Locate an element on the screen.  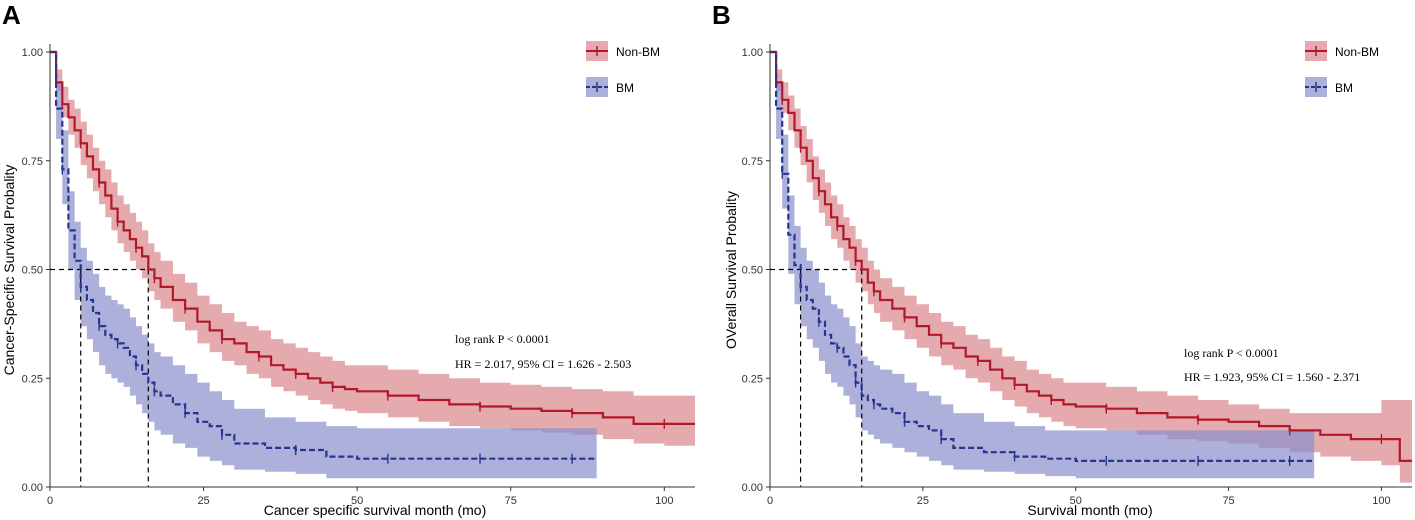
panel-b-legend-bm-label: BM is located at coordinates (1344, 88).